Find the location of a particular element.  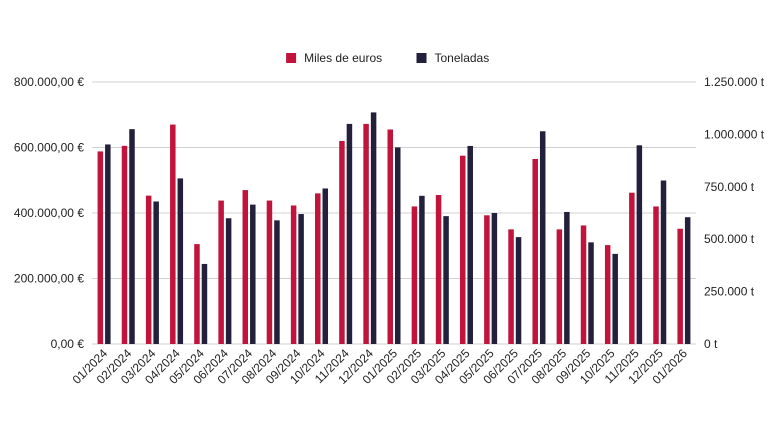

y-right-tick-label: 1.250.000 t is located at coordinates (734, 82).